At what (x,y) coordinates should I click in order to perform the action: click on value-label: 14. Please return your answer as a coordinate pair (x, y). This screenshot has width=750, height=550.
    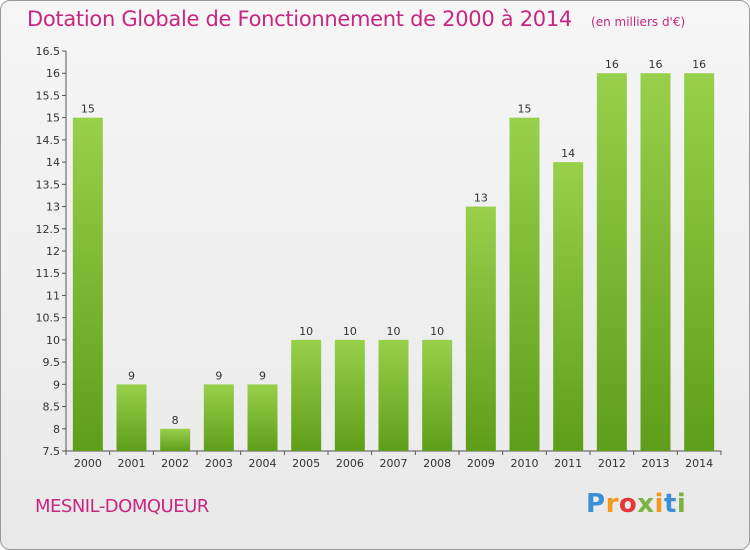
    Looking at the image, I should click on (568, 153).